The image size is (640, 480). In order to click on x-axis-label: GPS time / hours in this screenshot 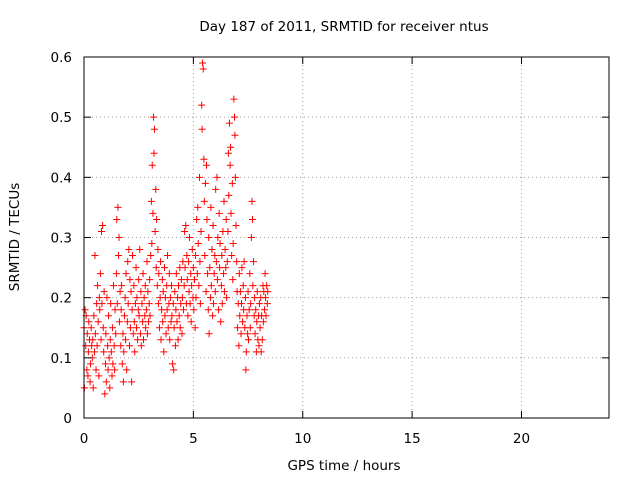, I will do `click(343, 466)`.